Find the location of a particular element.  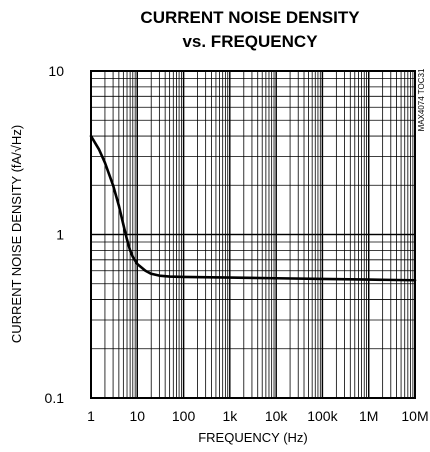

y-axis-label: CURRENT NOISE DENSITY (fA/√Hz) is located at coordinates (16, 234).